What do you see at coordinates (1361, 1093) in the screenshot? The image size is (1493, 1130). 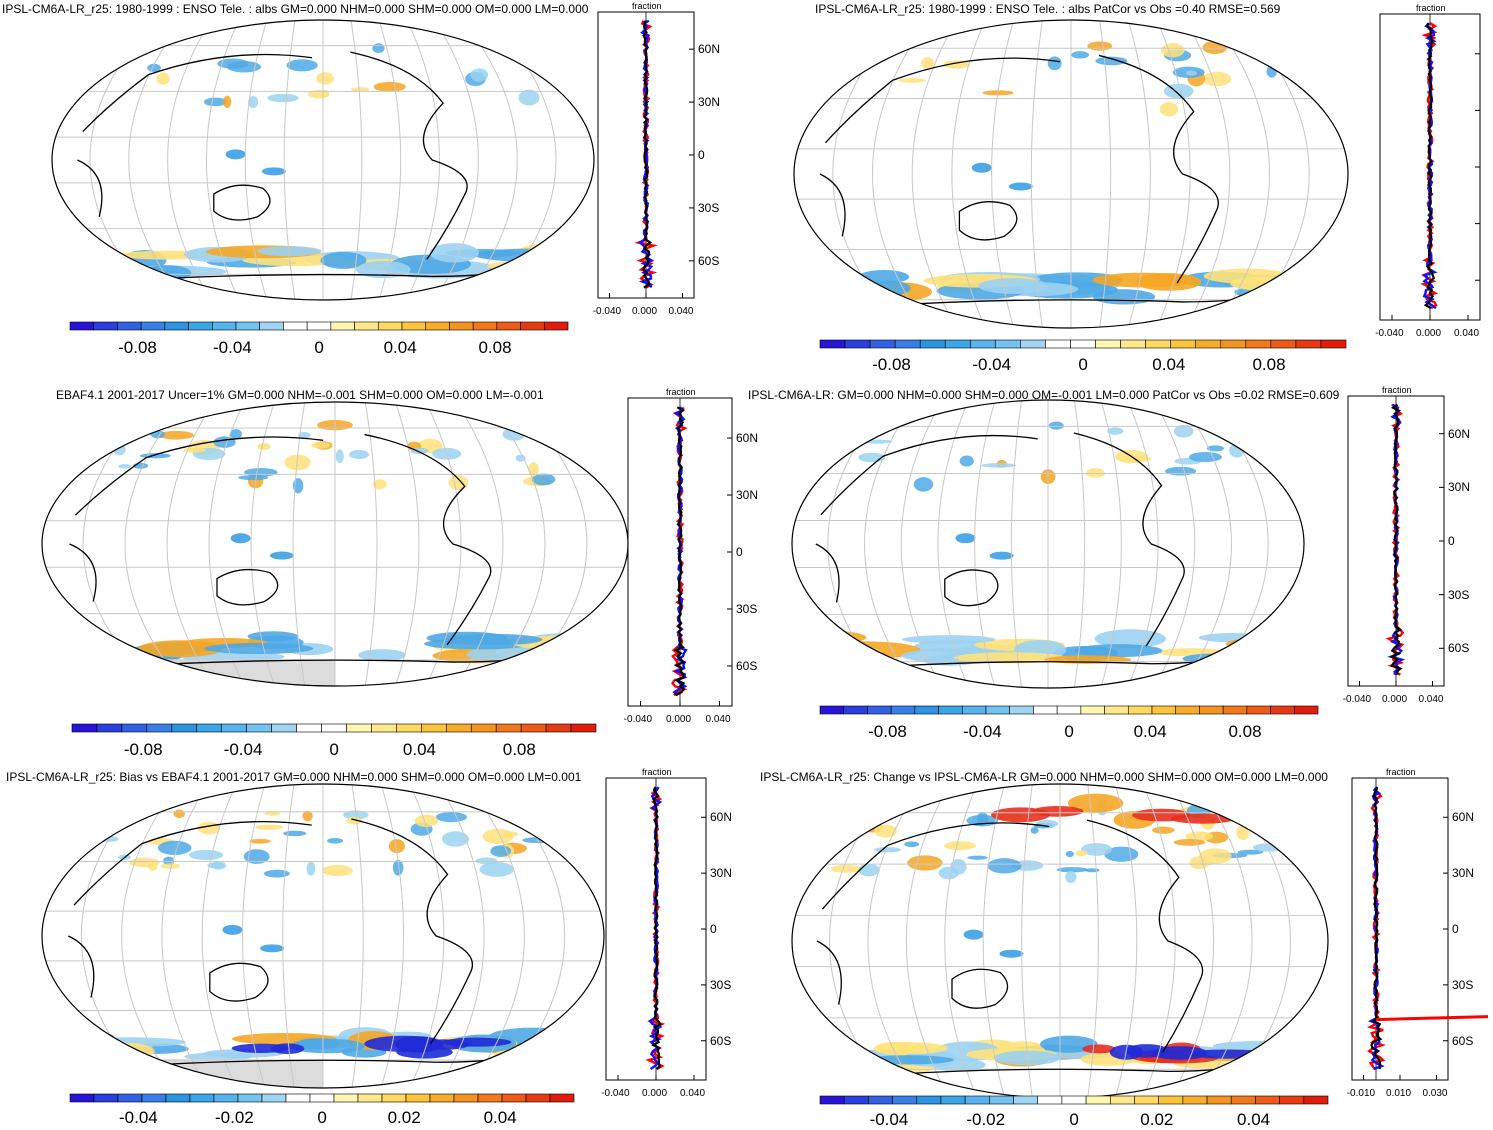 I see `profile-x-tick: -0.010` at bounding box center [1361, 1093].